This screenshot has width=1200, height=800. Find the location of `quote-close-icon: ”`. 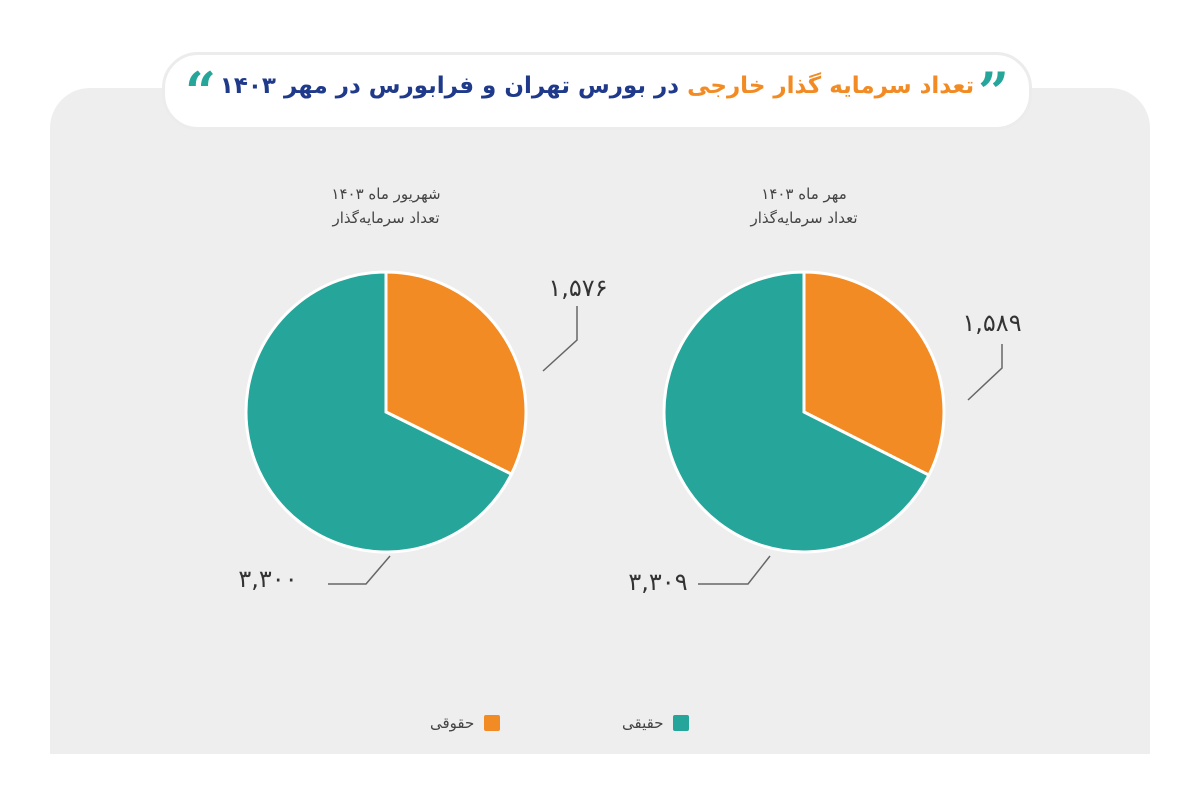

quote-close-icon: ” is located at coordinates (993, 92).